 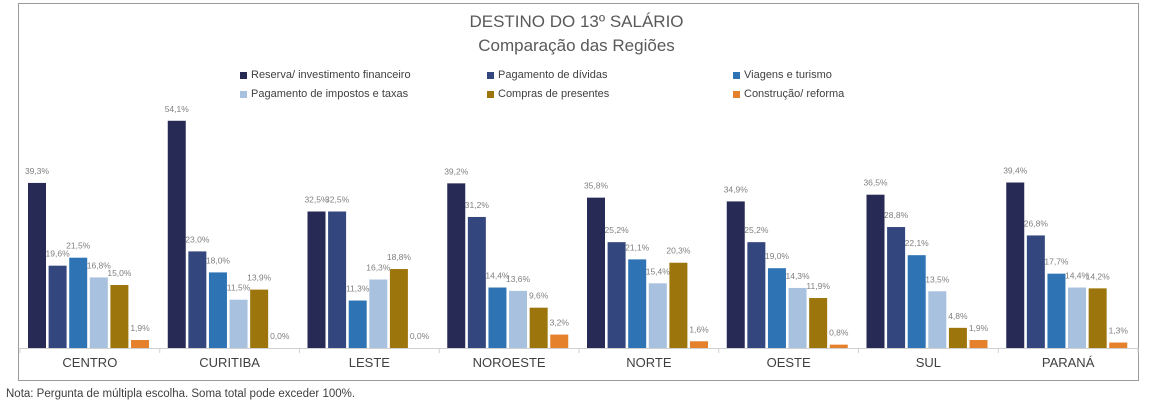 I want to click on data-label: 19,0%, so click(x=777, y=256).